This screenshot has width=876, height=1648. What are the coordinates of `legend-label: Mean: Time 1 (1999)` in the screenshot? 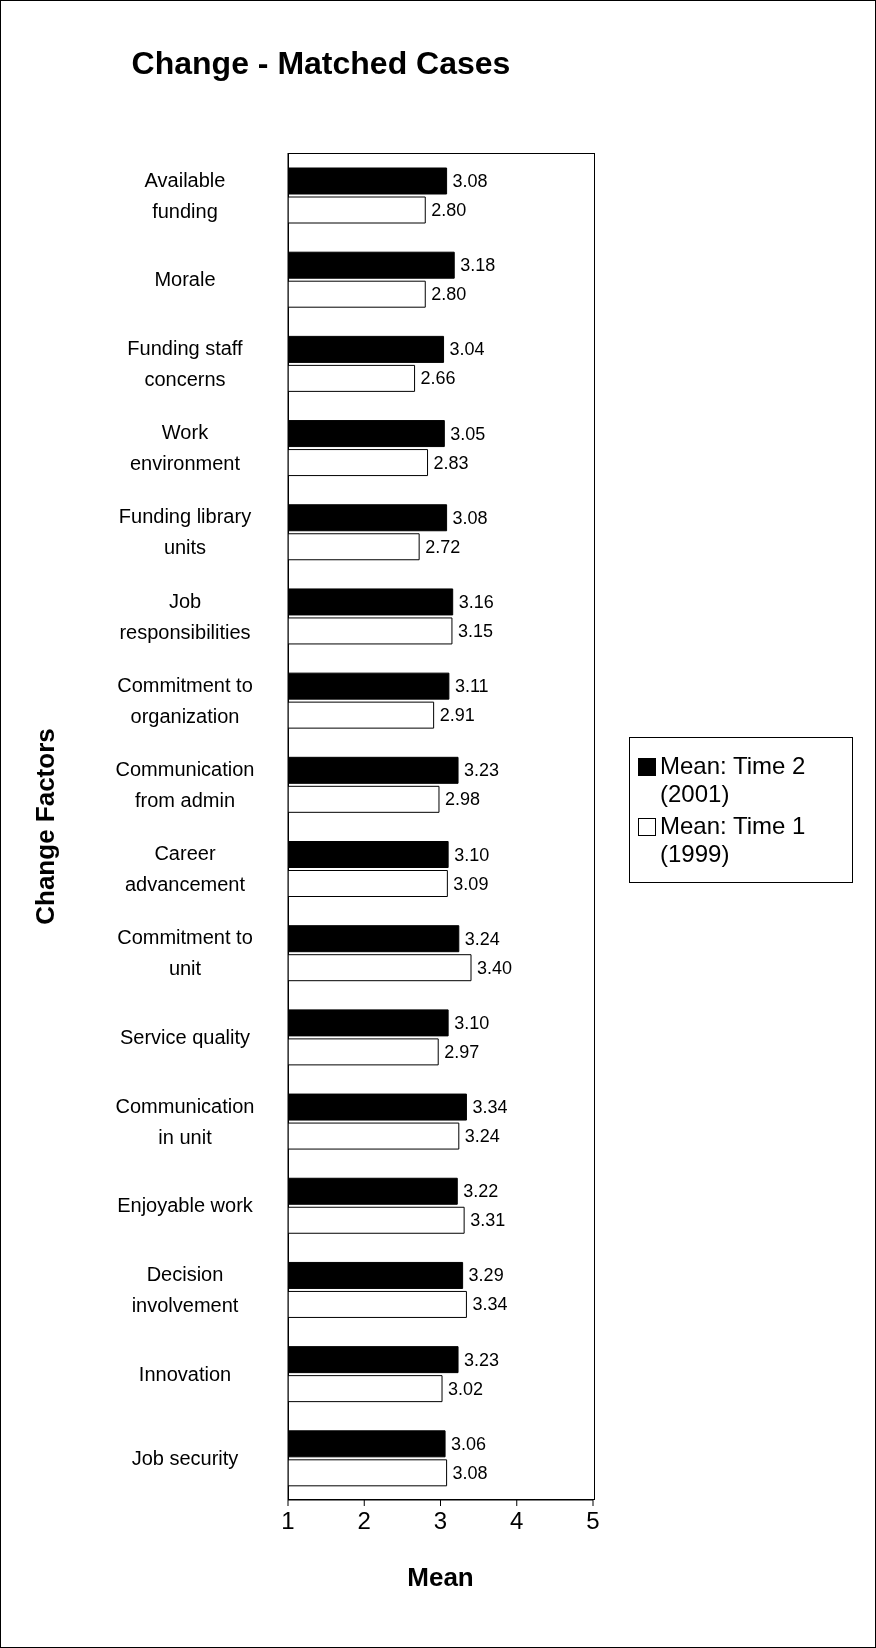 It's located at (733, 840).